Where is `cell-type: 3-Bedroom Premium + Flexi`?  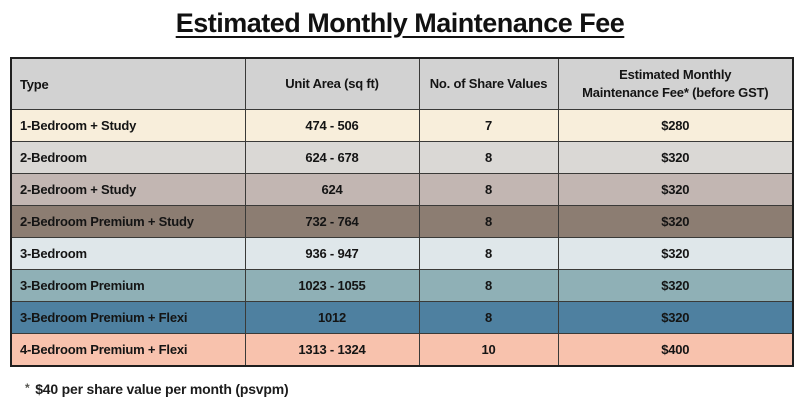 cell-type: 3-Bedroom Premium + Flexi is located at coordinates (128, 317).